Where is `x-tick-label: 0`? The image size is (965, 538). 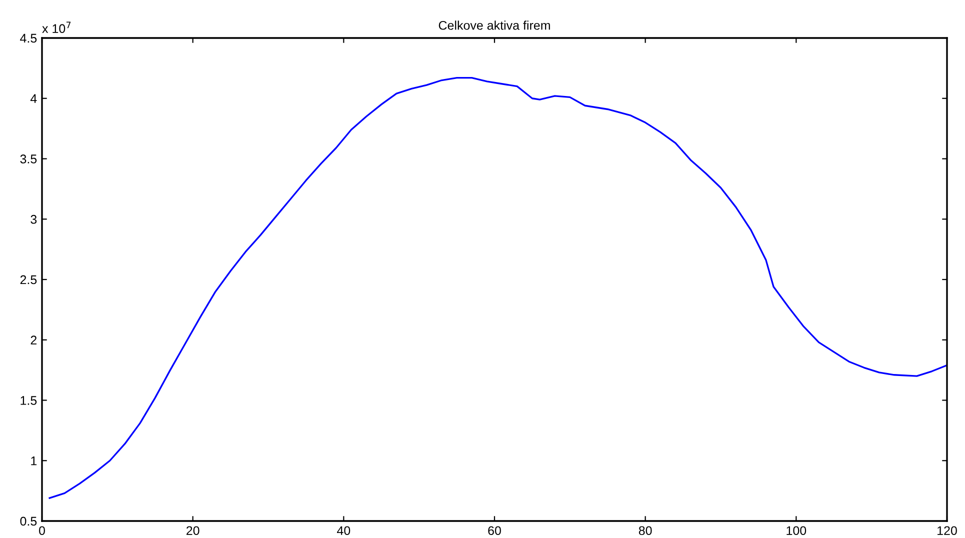 x-tick-label: 0 is located at coordinates (42, 531).